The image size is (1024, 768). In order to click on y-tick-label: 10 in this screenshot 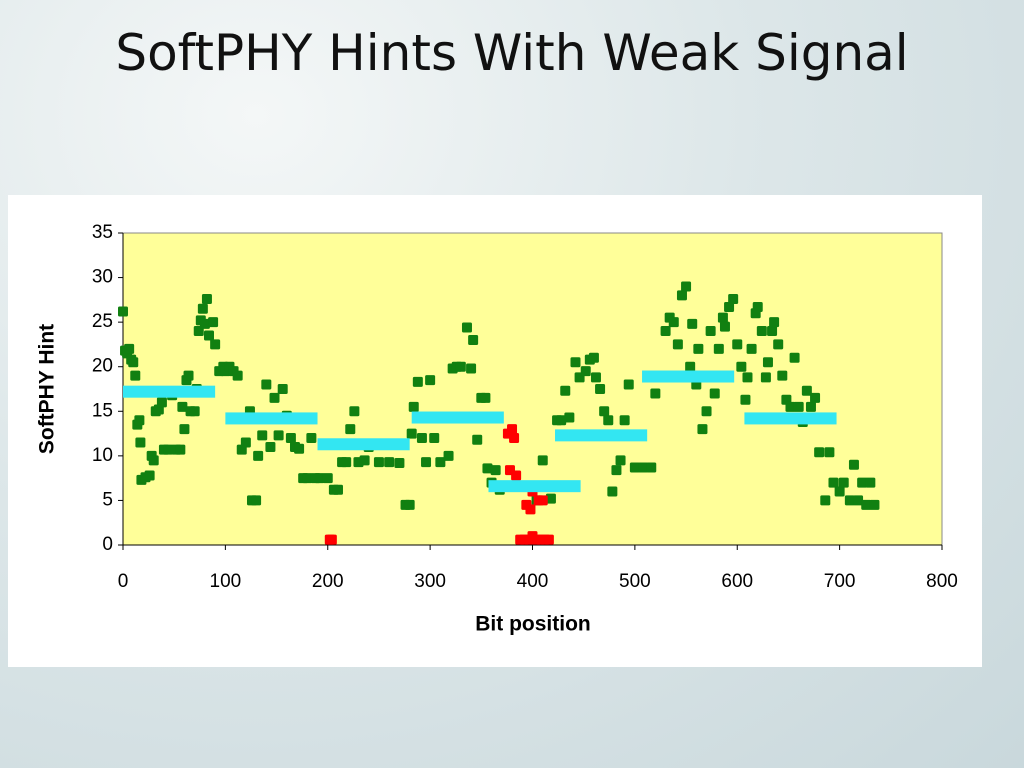, I will do `click(102, 455)`.